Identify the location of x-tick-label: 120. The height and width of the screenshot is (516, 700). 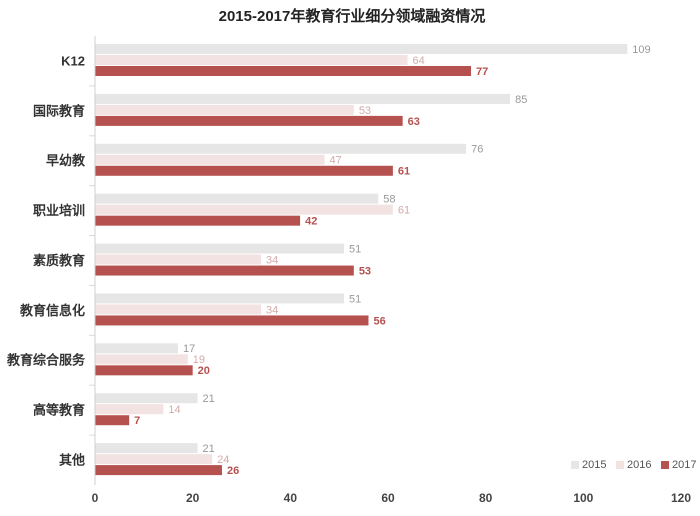
(681, 498).